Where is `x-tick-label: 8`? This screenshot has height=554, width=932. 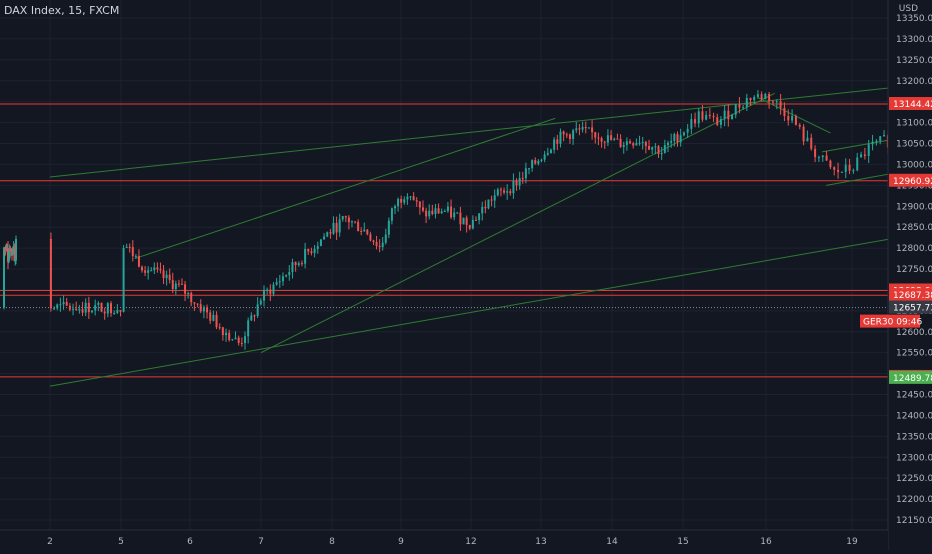 x-tick-label: 8 is located at coordinates (332, 542).